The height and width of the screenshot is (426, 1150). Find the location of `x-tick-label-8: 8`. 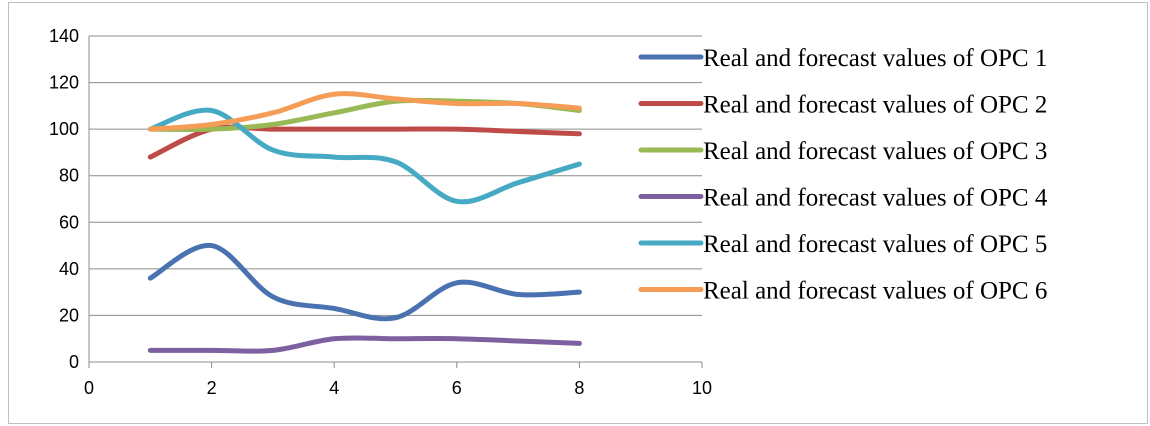

x-tick-label-8: 8 is located at coordinates (579, 388).